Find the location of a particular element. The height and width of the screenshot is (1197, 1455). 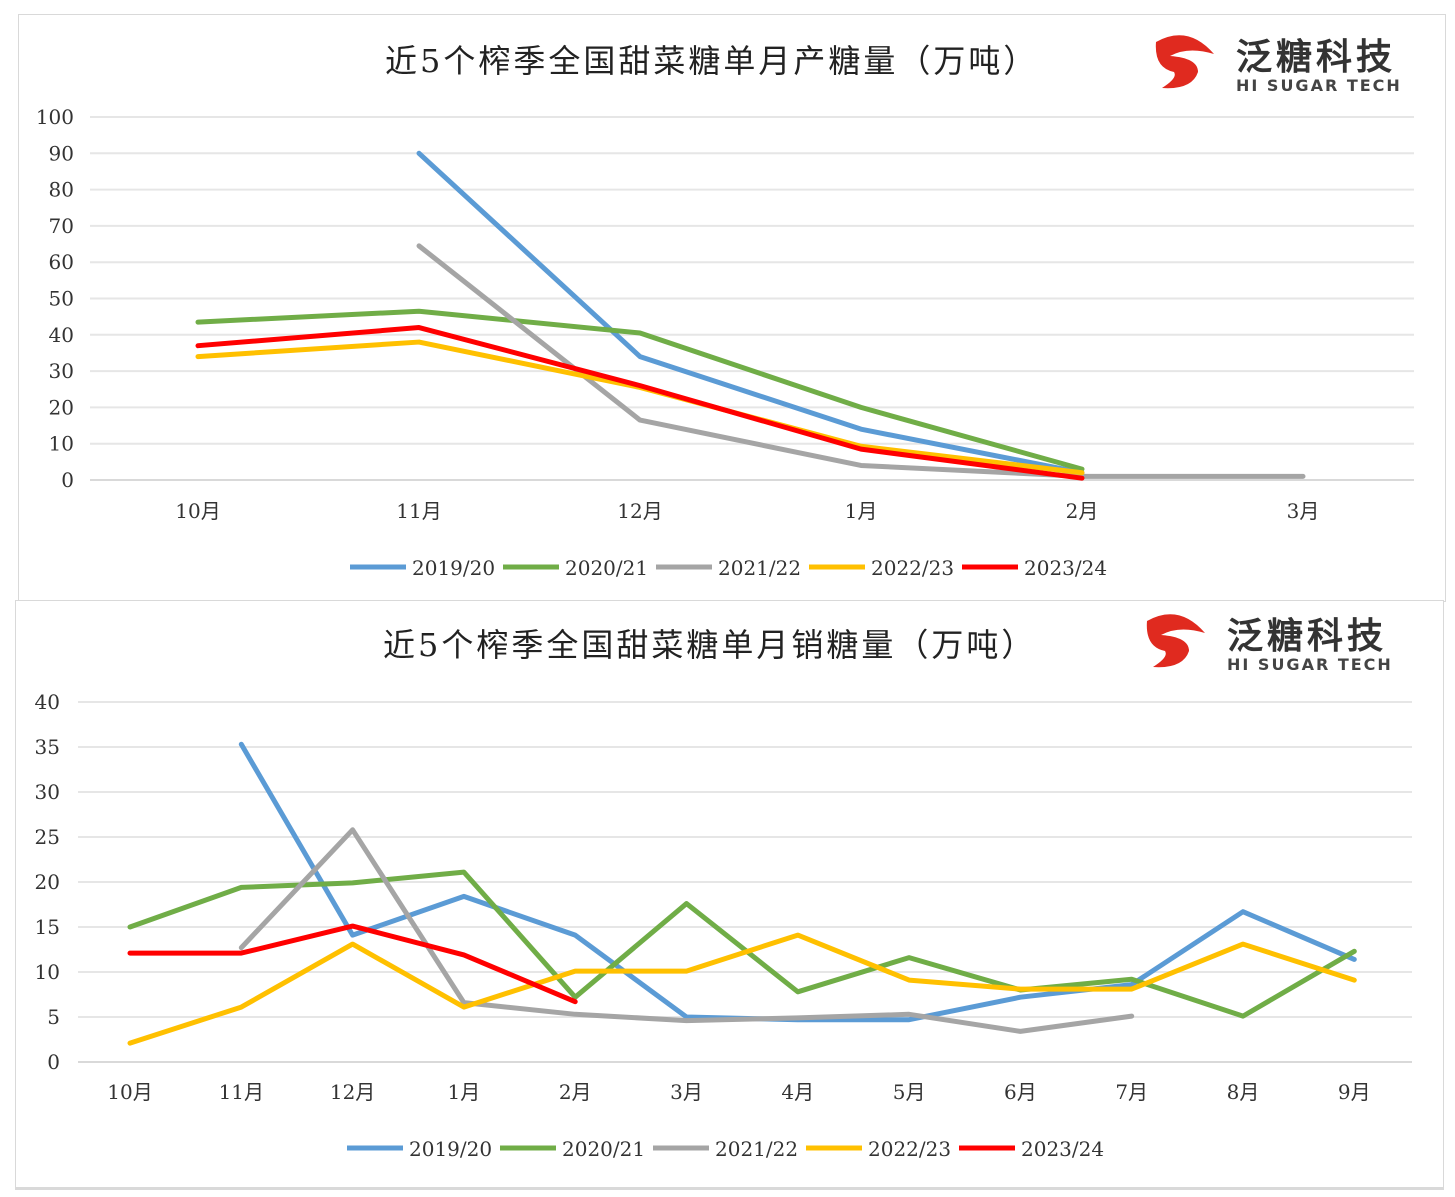

y-tick-label: 5 is located at coordinates (53, 1017).